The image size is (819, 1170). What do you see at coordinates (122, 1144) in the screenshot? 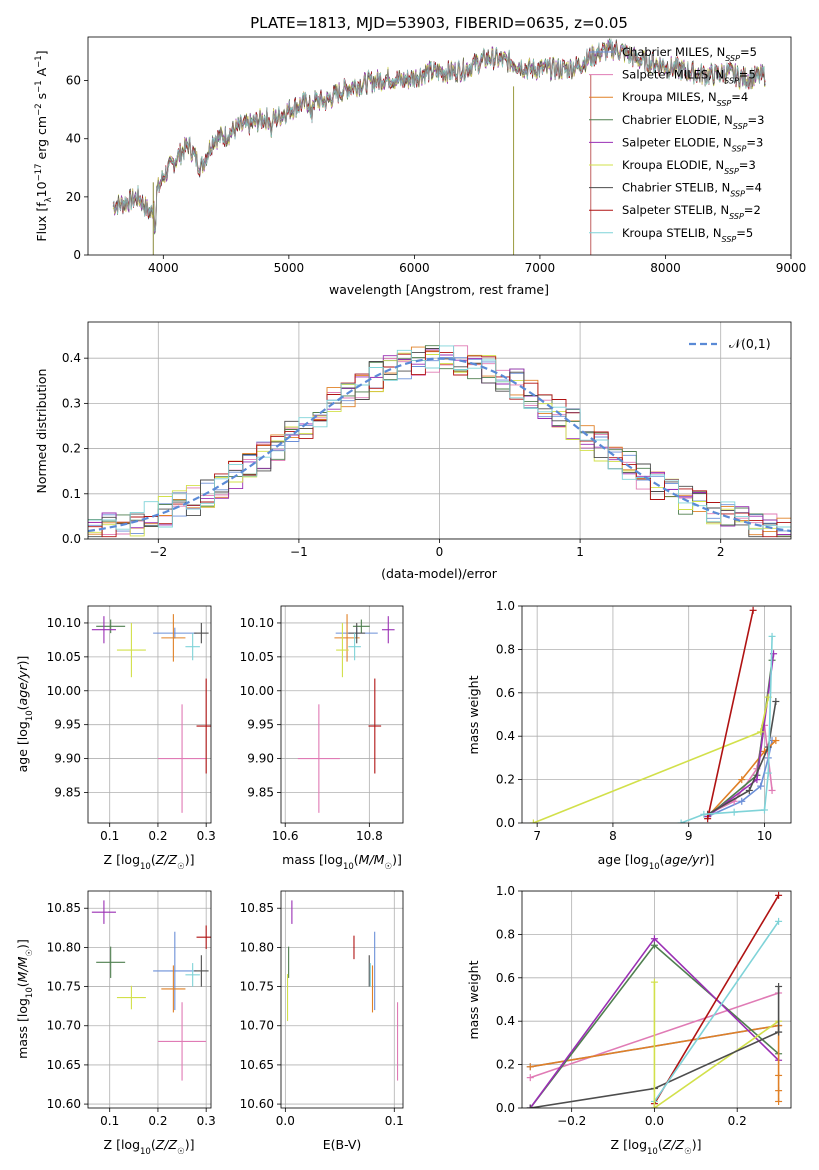
I see `label-part: Z [log` at bounding box center [122, 1144].